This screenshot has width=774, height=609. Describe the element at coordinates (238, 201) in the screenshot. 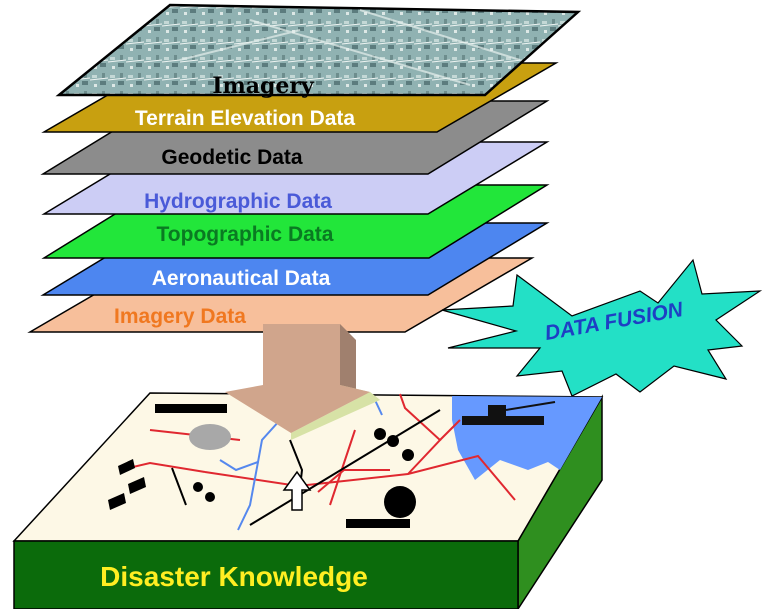

I see `hydrographic-data-label: Hydrographic Data` at that location.